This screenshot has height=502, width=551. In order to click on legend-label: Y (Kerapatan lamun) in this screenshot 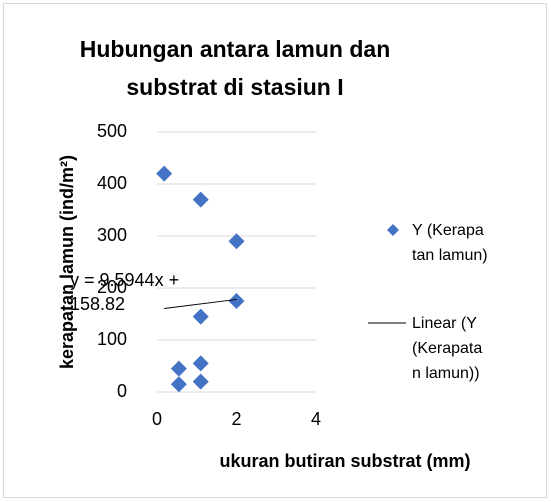, I will do `click(450, 243)`.